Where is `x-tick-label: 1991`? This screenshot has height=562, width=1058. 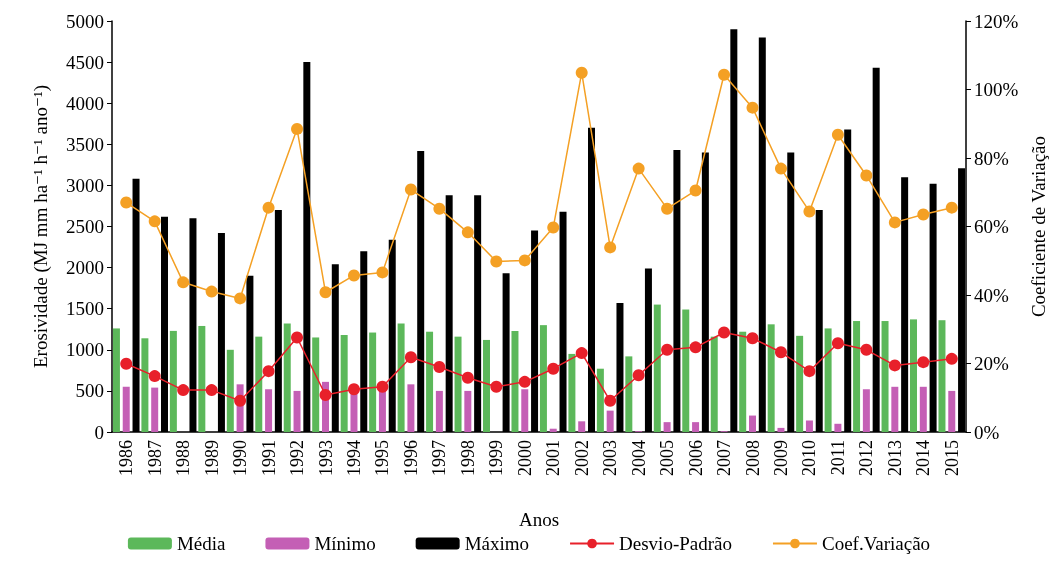 x-tick-label: 1991 is located at coordinates (268, 458).